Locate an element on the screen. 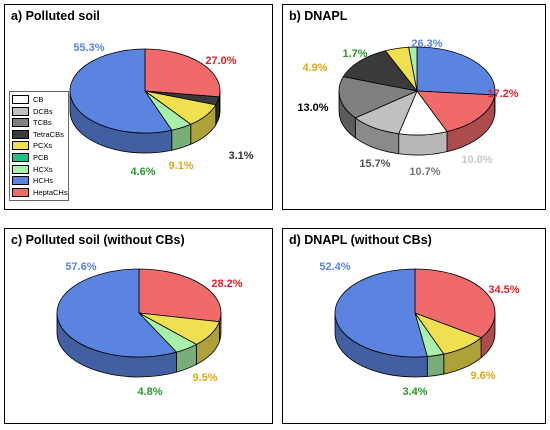  legend-label: DCBs is located at coordinates (43, 111).